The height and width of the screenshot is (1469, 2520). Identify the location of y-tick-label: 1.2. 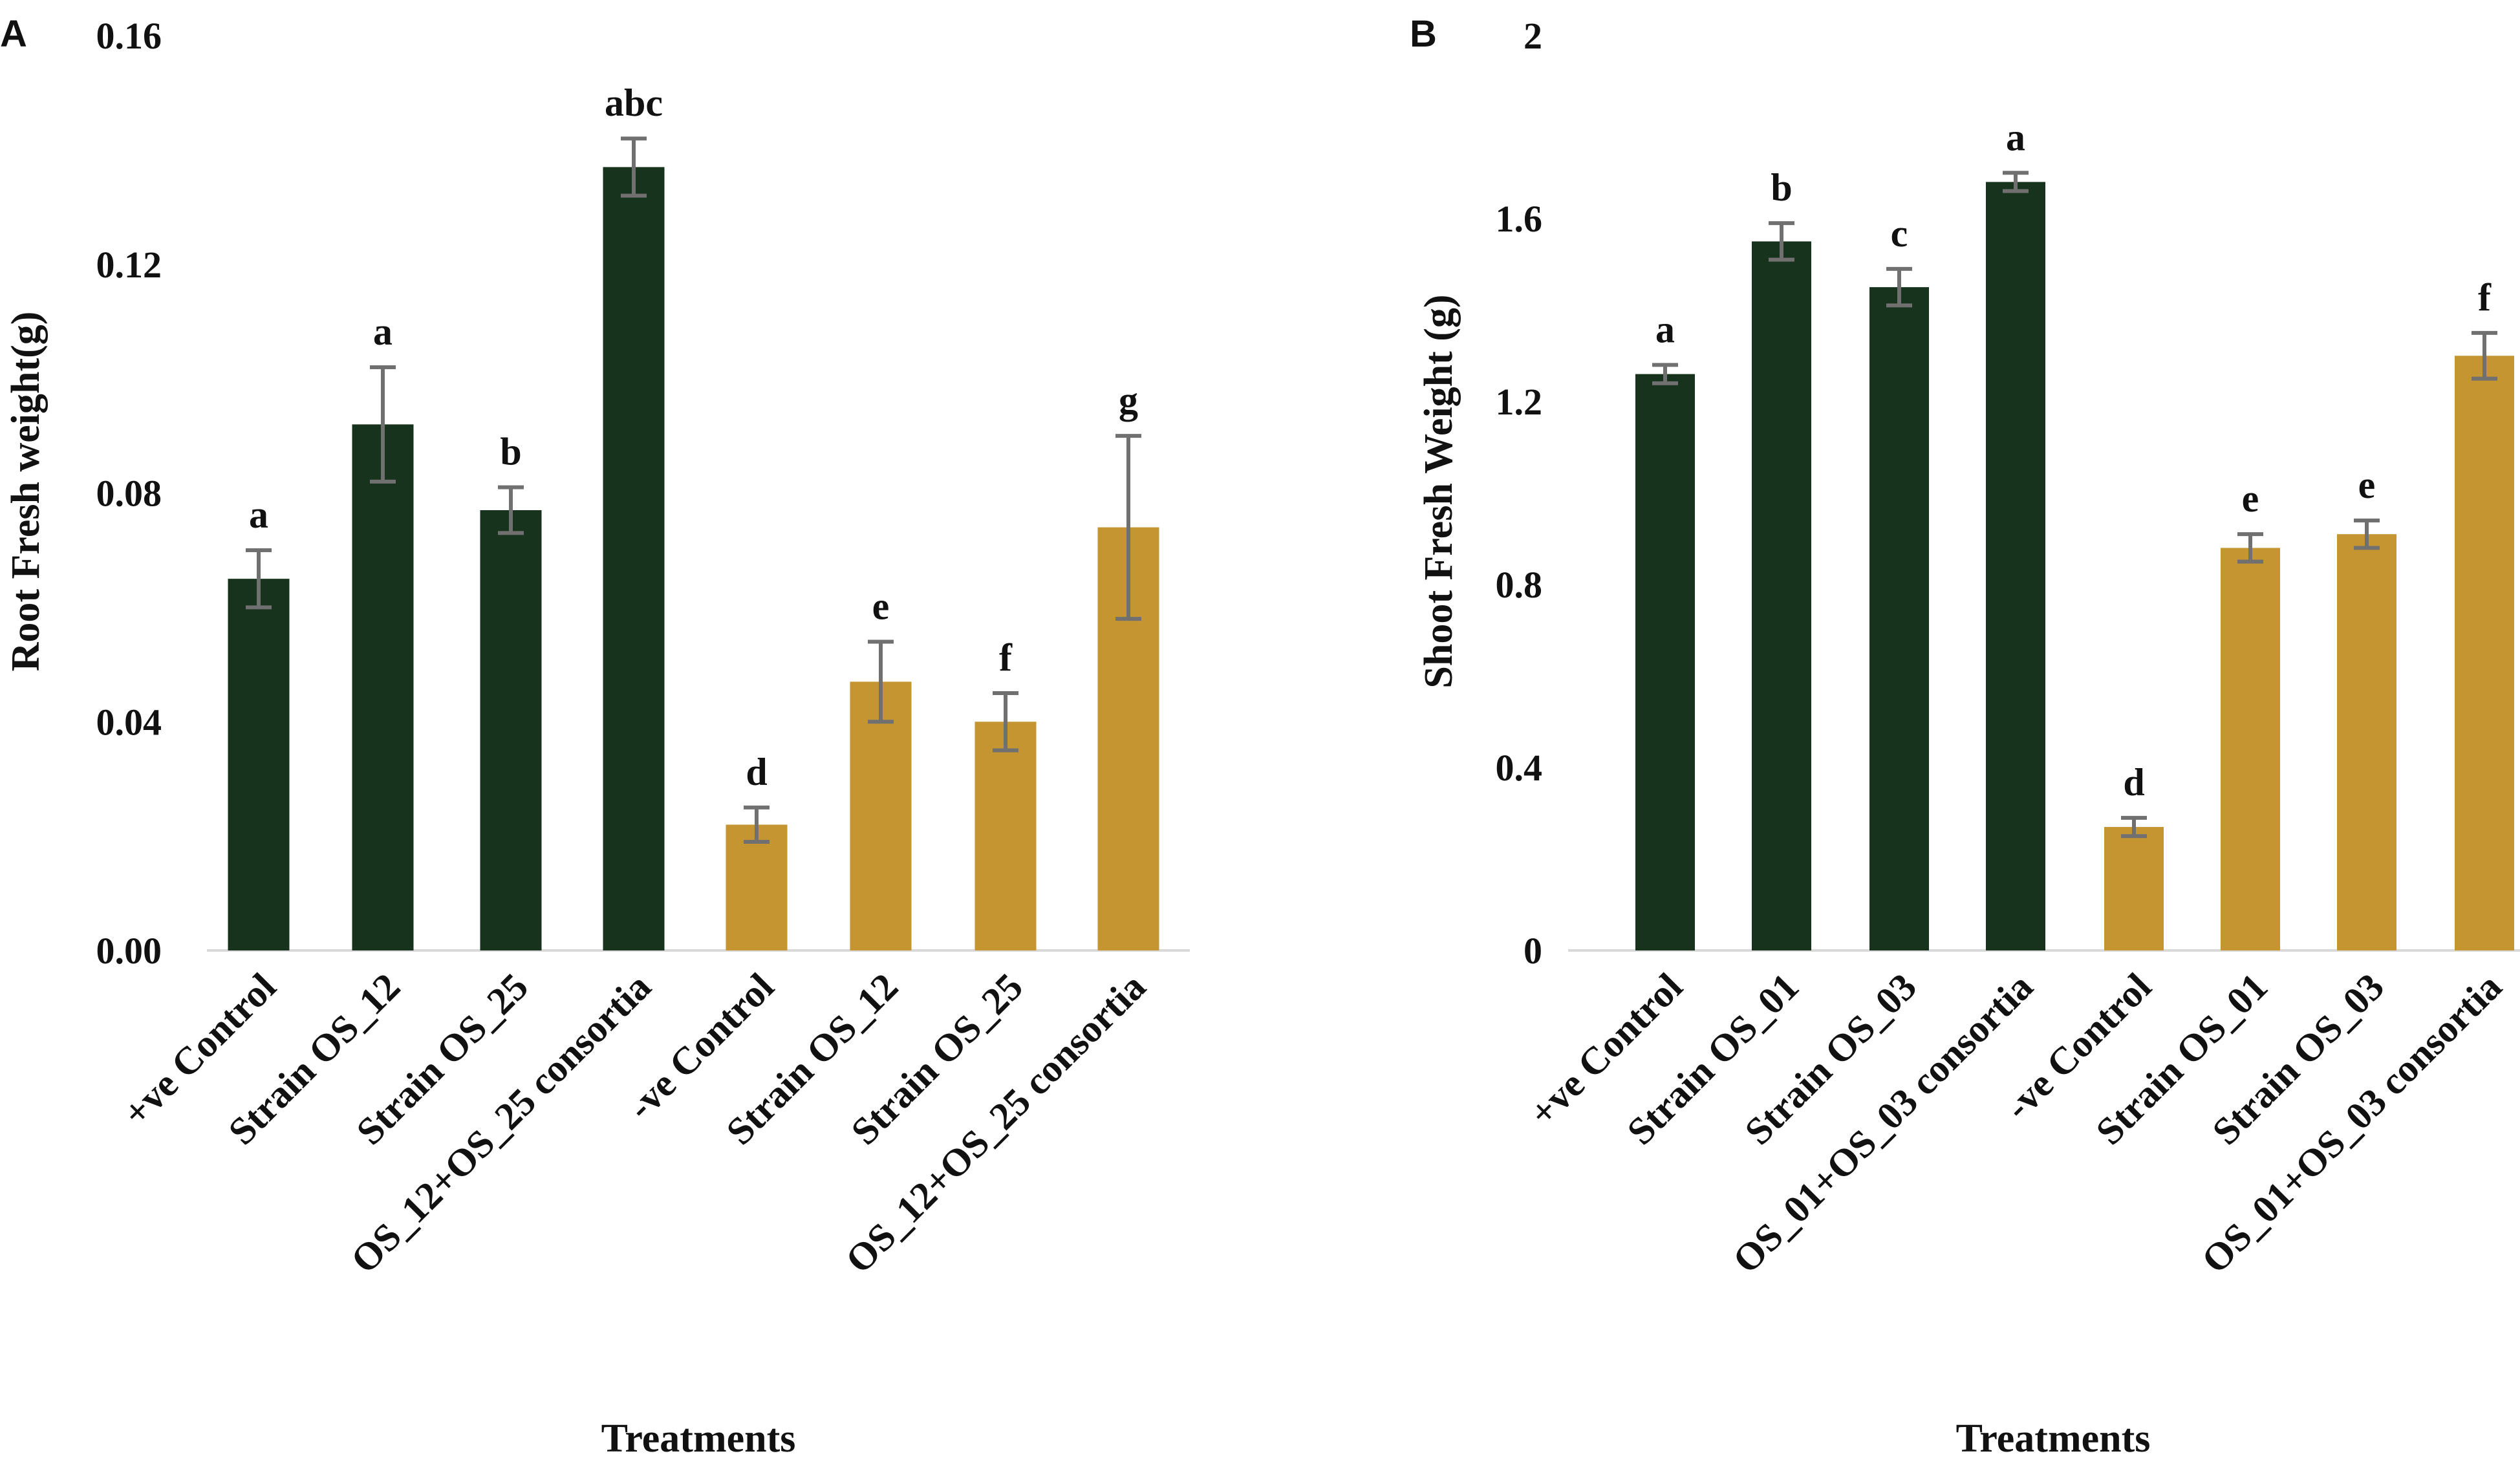
(1519, 402).